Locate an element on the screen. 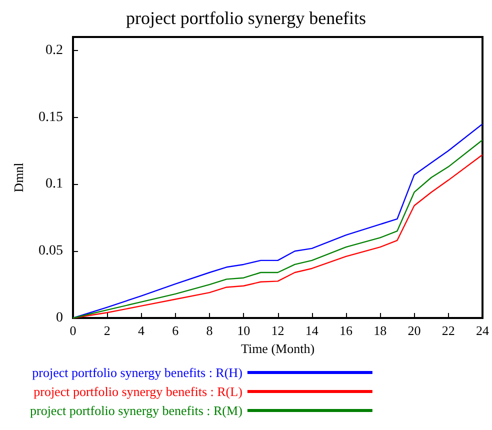 The width and height of the screenshot is (492, 430). y-tick-label: 0.1 is located at coordinates (54, 184).